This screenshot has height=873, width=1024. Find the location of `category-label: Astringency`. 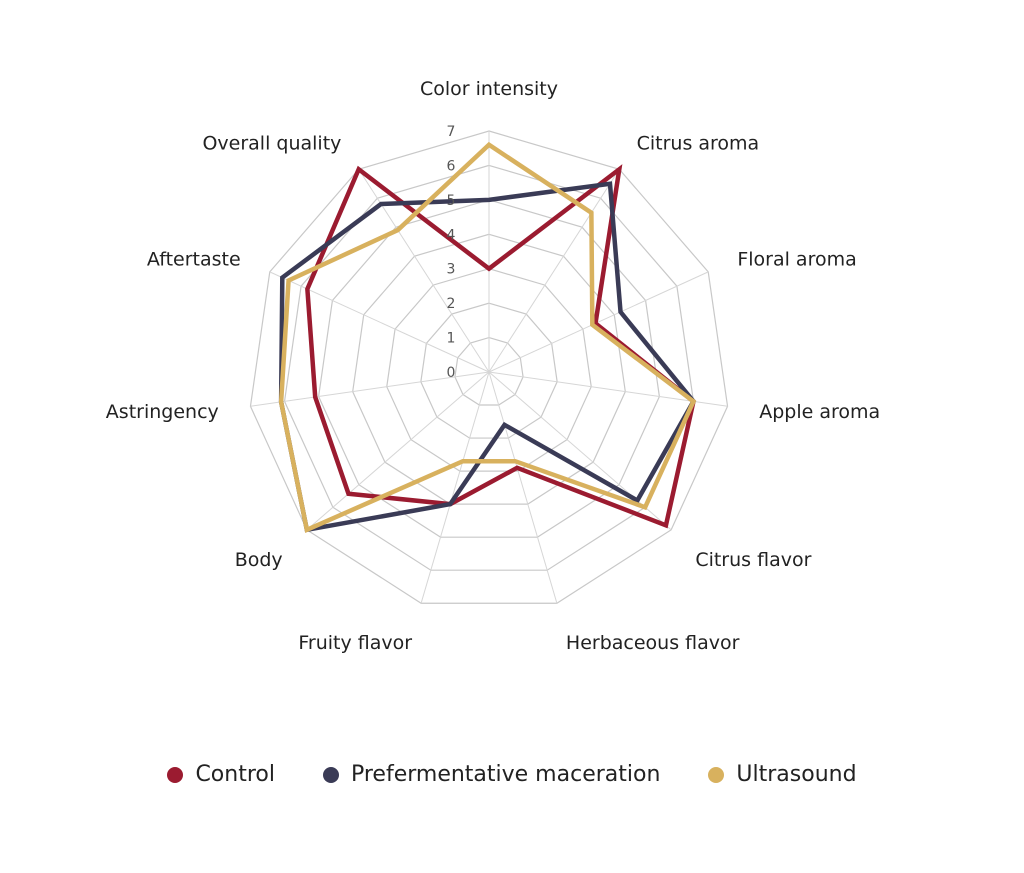

category-label: Astringency is located at coordinates (162, 412).